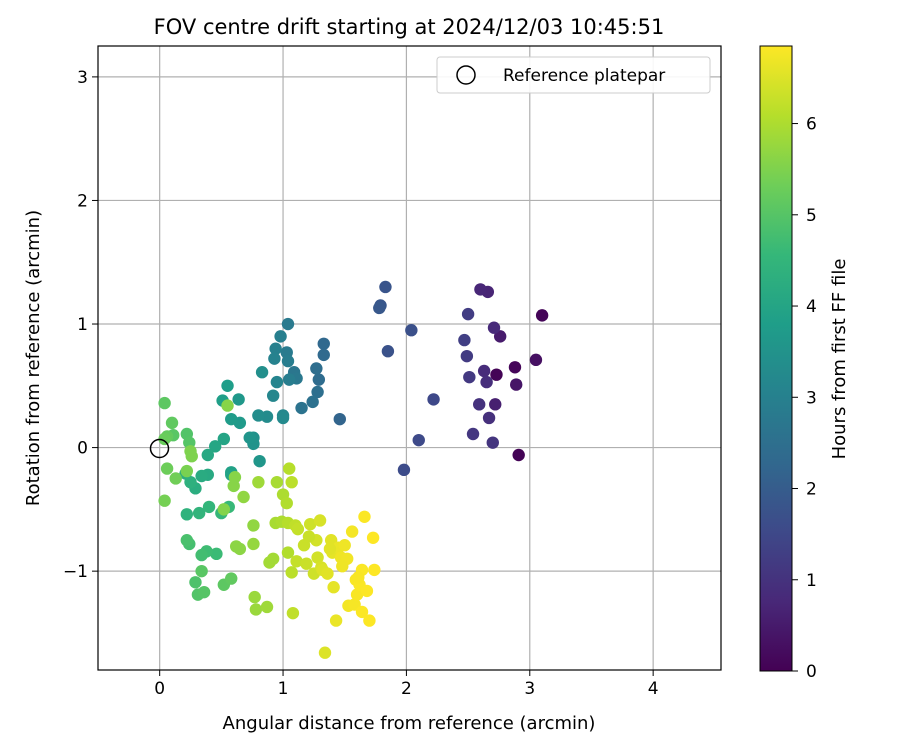 The image size is (900, 750). Describe the element at coordinates (584, 76) in the screenshot. I see `legend-label: Reference platepar` at that location.